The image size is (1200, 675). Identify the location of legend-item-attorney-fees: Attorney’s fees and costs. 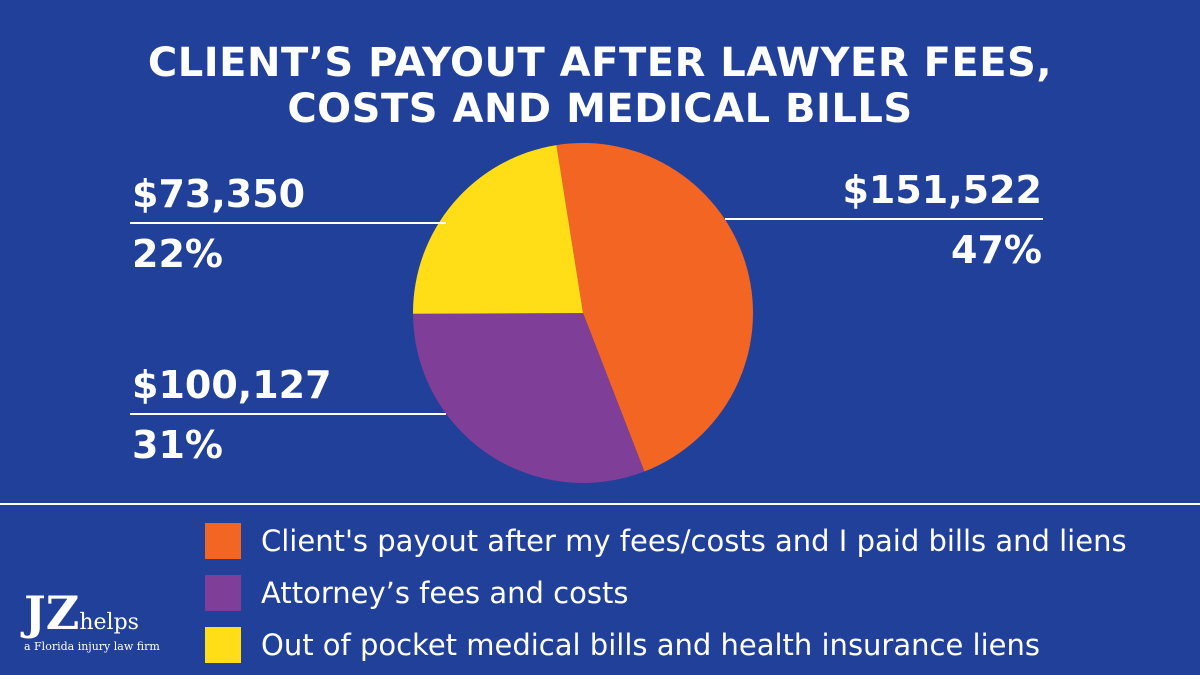
(416, 593).